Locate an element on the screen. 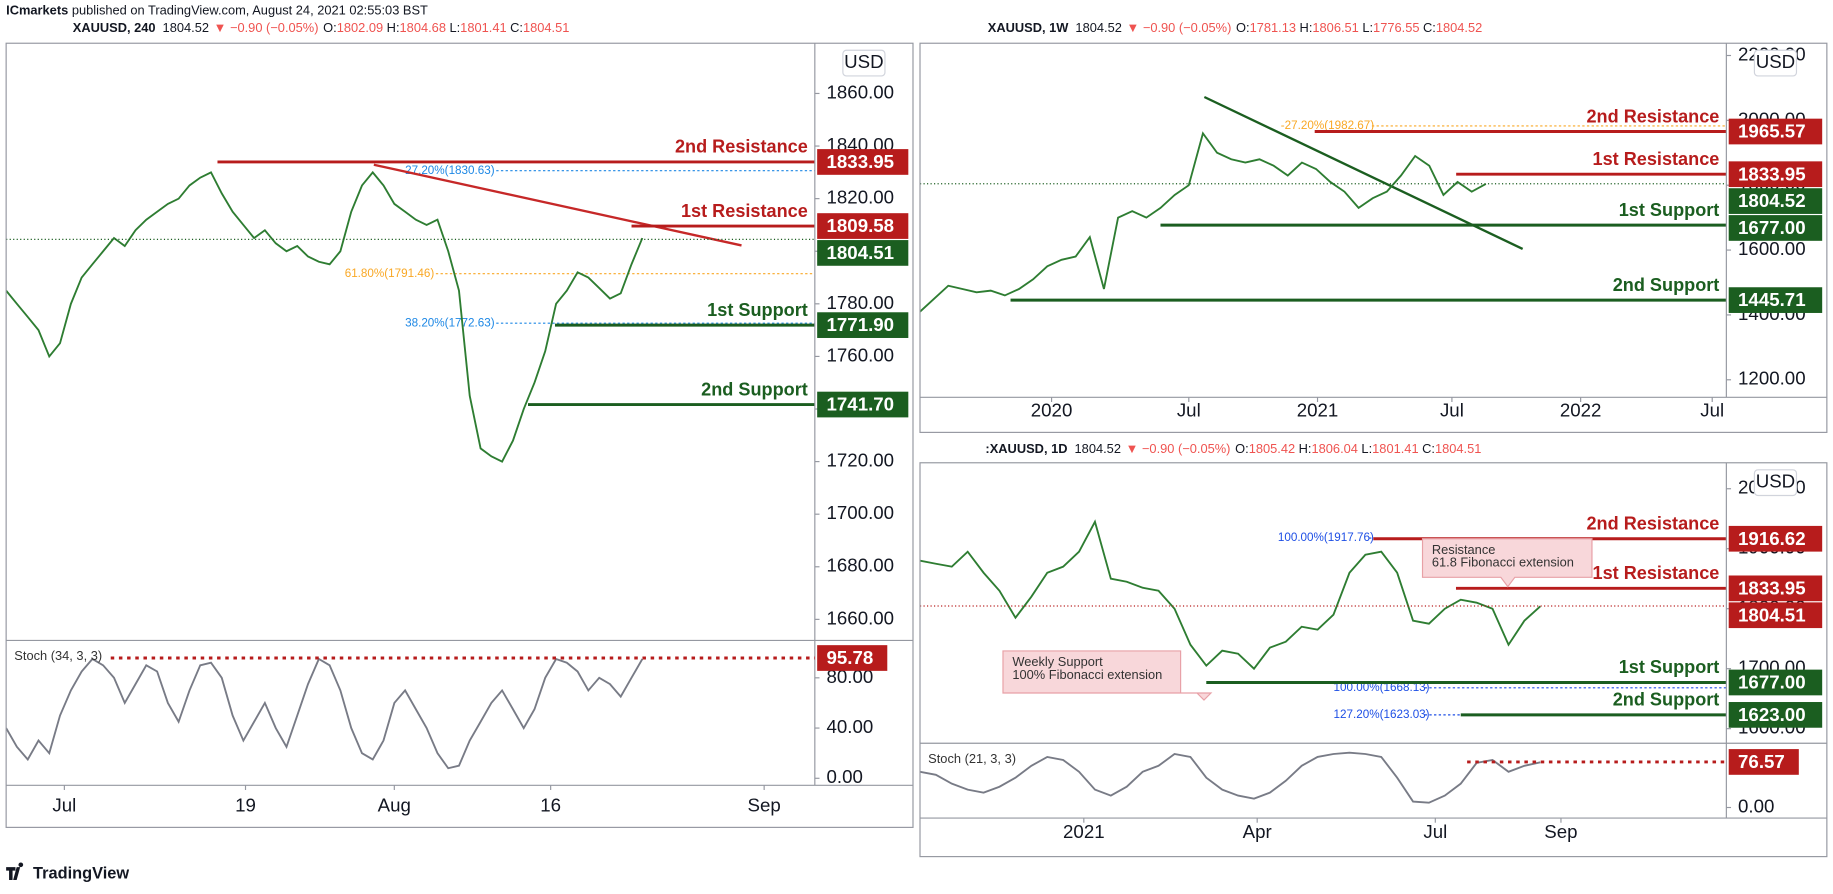  ohlc-value: 1781.13 is located at coordinates (1273, 28).